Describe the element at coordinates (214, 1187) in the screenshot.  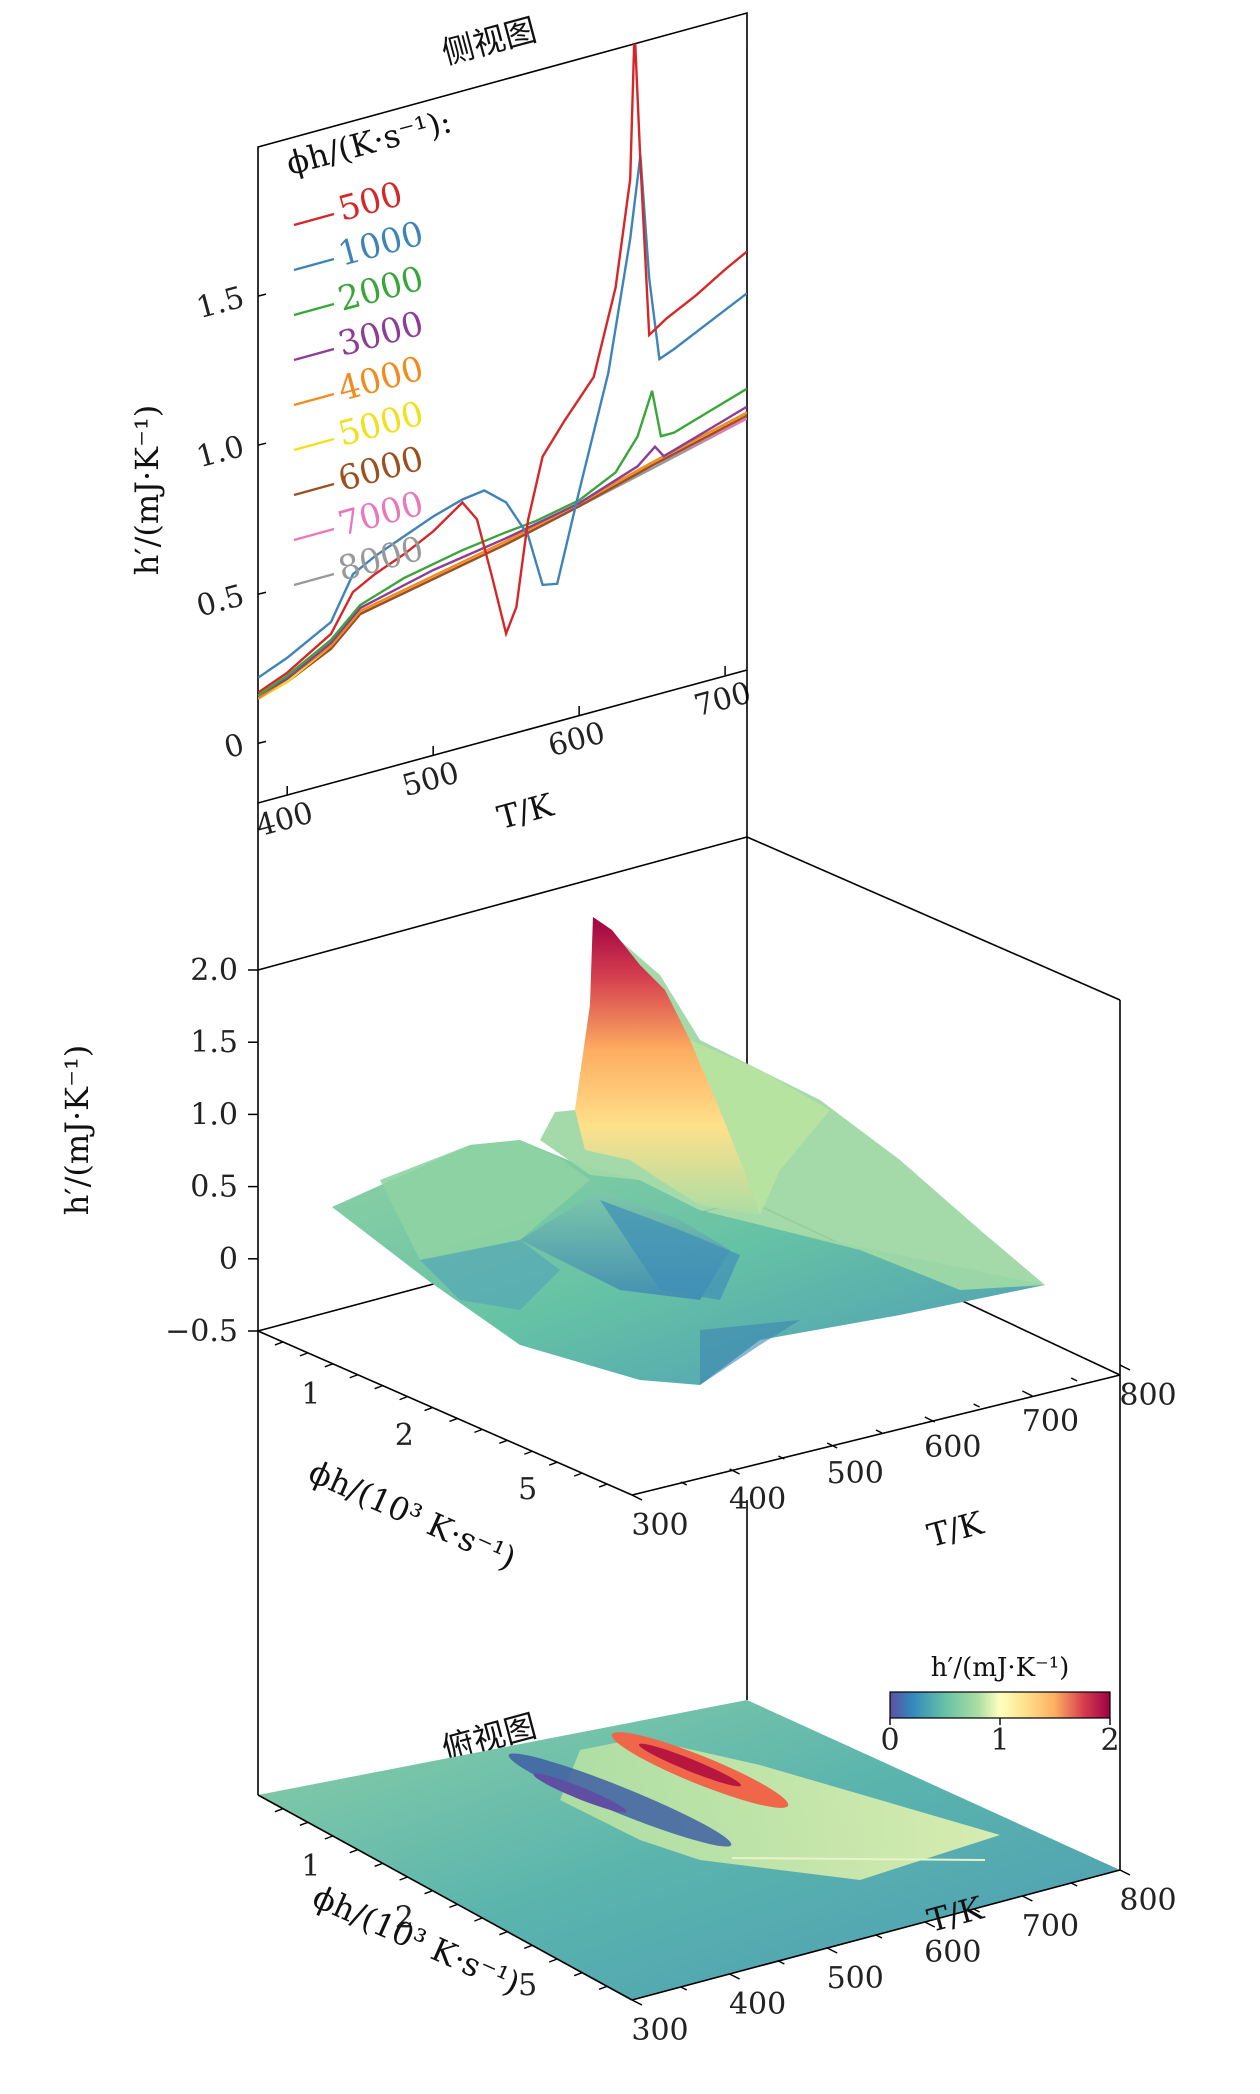
I see `surface-ztick-label: 0.5` at that location.